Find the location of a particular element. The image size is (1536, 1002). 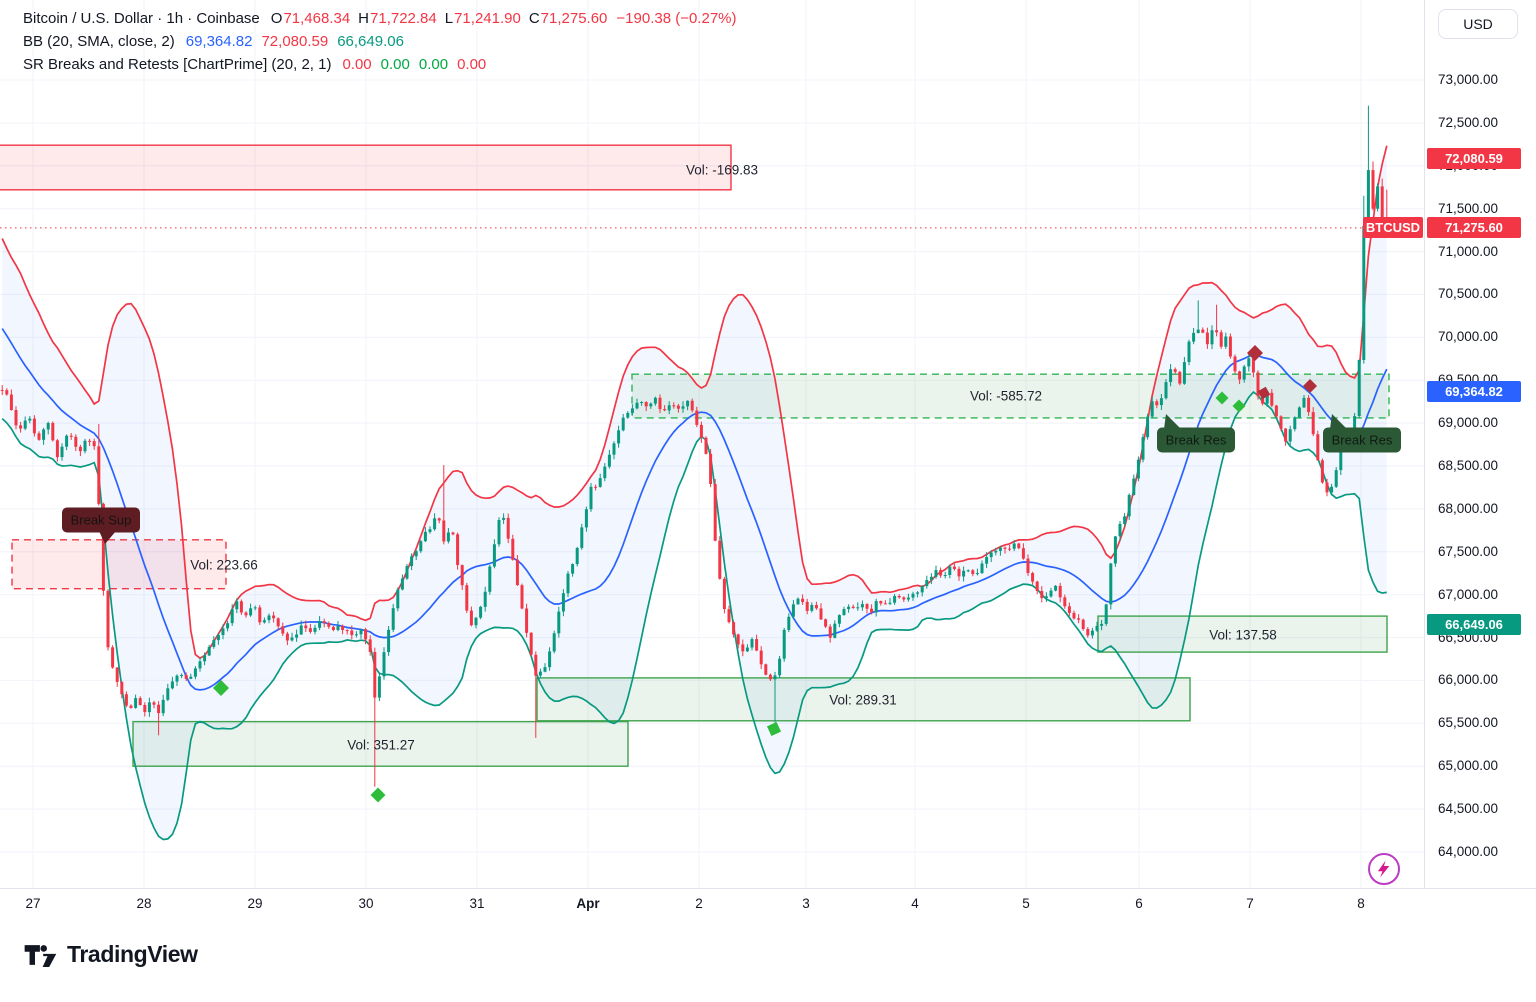

zone-volume-label: Vol: 351.27 is located at coordinates (381, 745).